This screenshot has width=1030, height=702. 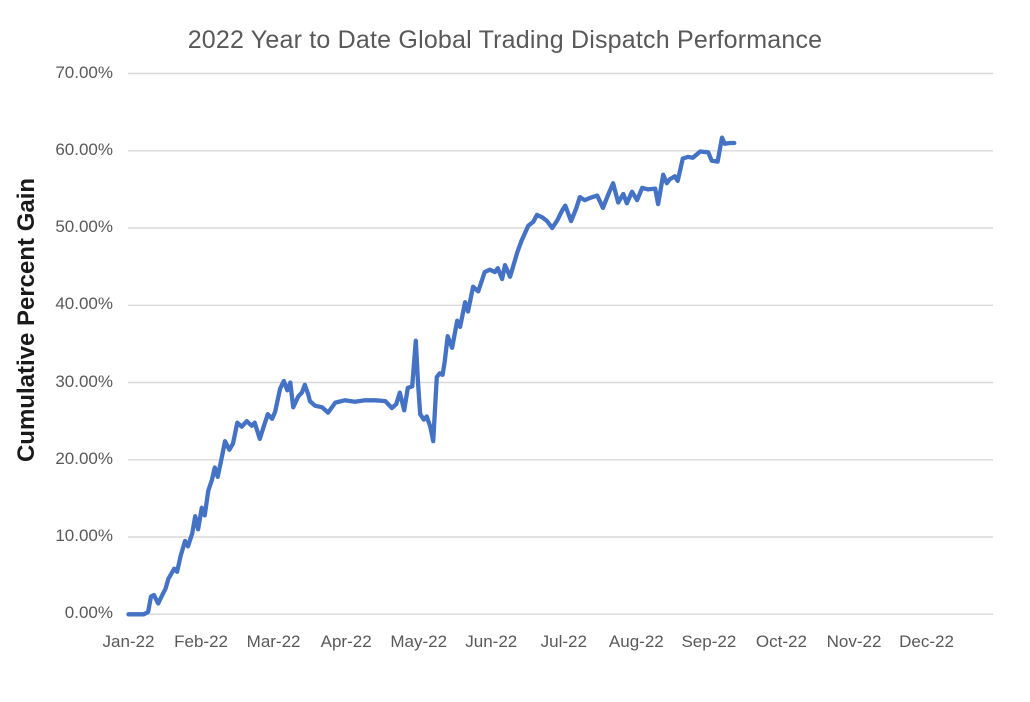 I want to click on x-tick-label: Oct-22, so click(x=781, y=641).